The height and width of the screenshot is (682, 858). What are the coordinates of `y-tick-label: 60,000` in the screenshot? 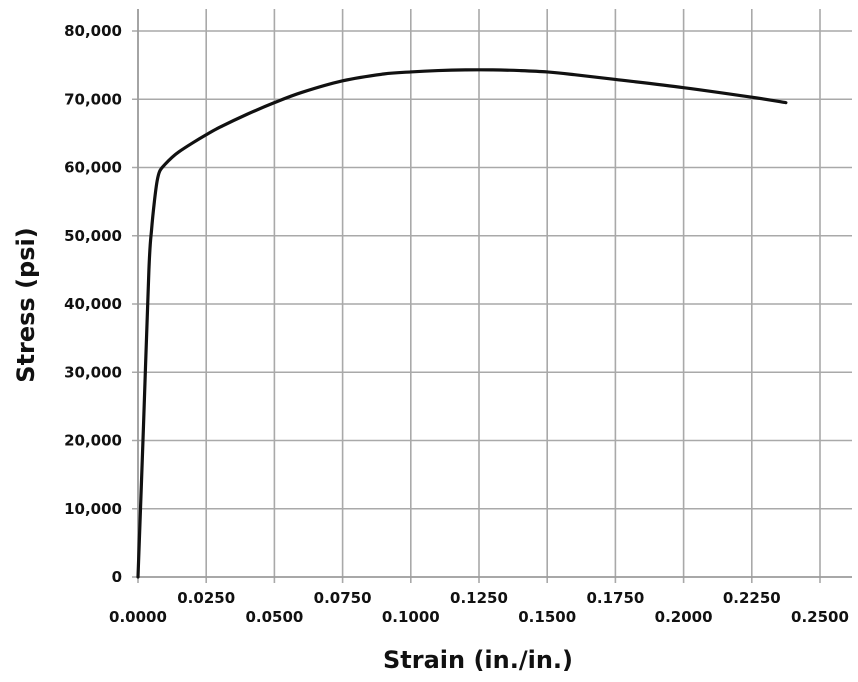 It's located at (93, 168).